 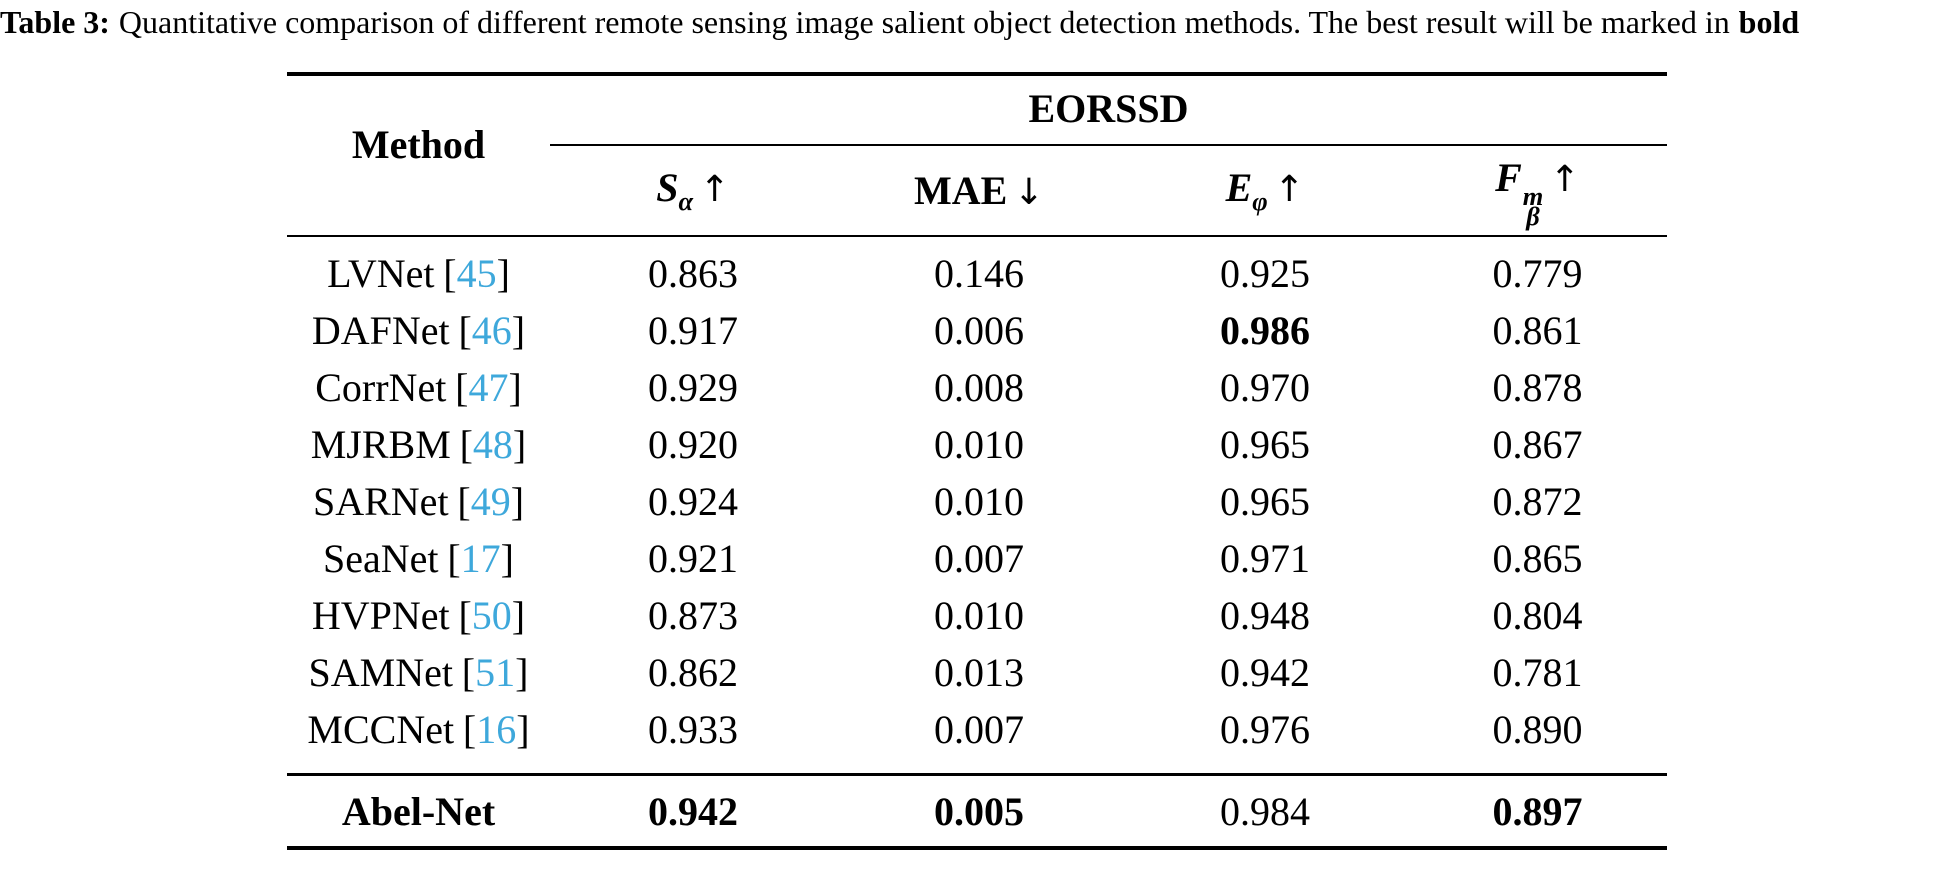 What do you see at coordinates (1537, 444) in the screenshot?
I see `metric-value: 0.867` at bounding box center [1537, 444].